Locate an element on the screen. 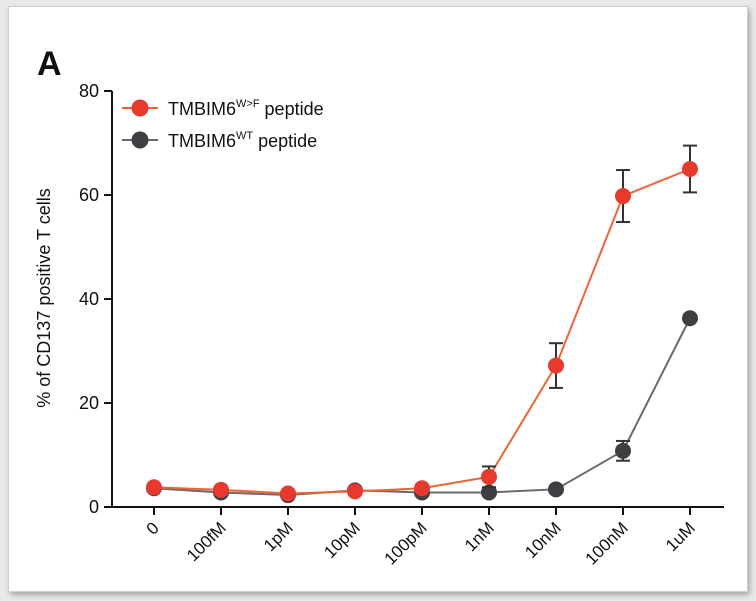 Image resolution: width=756 pixels, height=601 pixels. y-tick-label: 80 is located at coordinates (89, 91).